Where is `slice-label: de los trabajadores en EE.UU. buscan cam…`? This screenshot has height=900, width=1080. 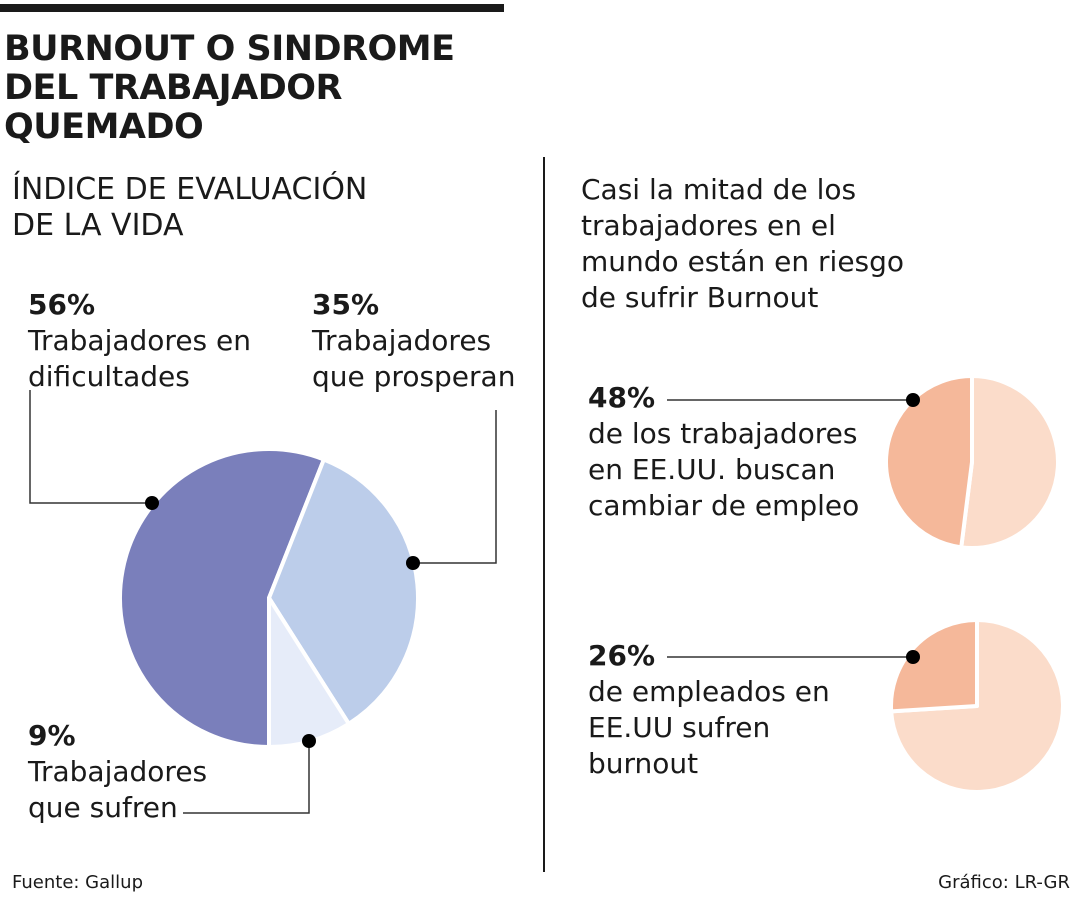
slice-label: de los trabajadores en EE.UU. buscan cam… is located at coordinates (724, 469).